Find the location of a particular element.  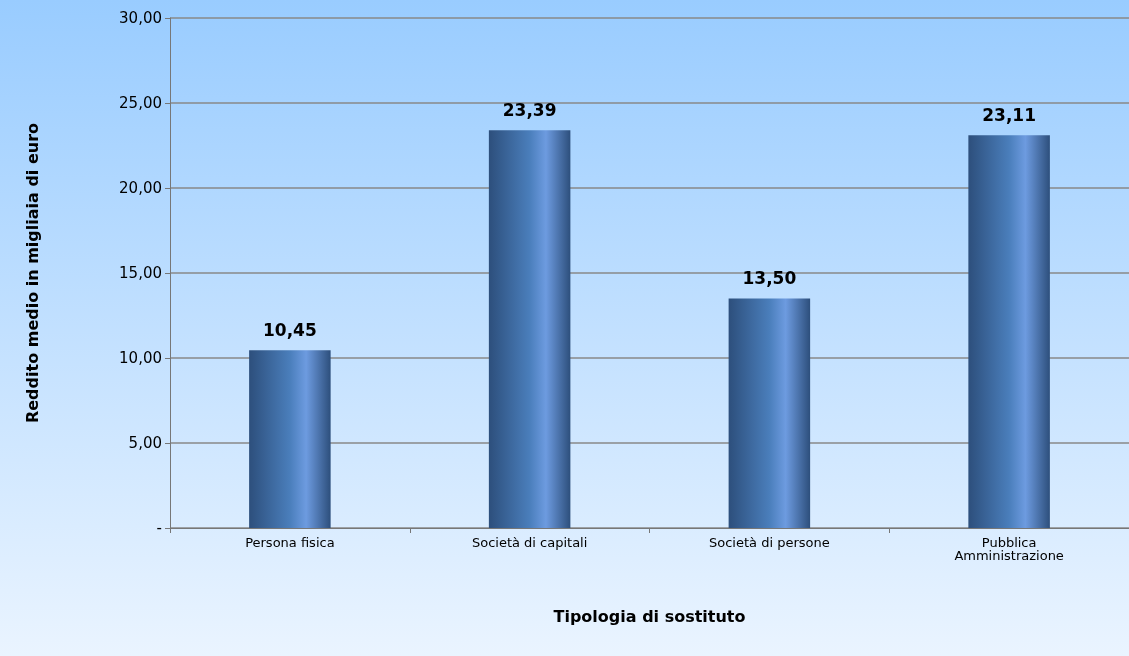

y-tick-label: 15,00 is located at coordinates (140, 273).